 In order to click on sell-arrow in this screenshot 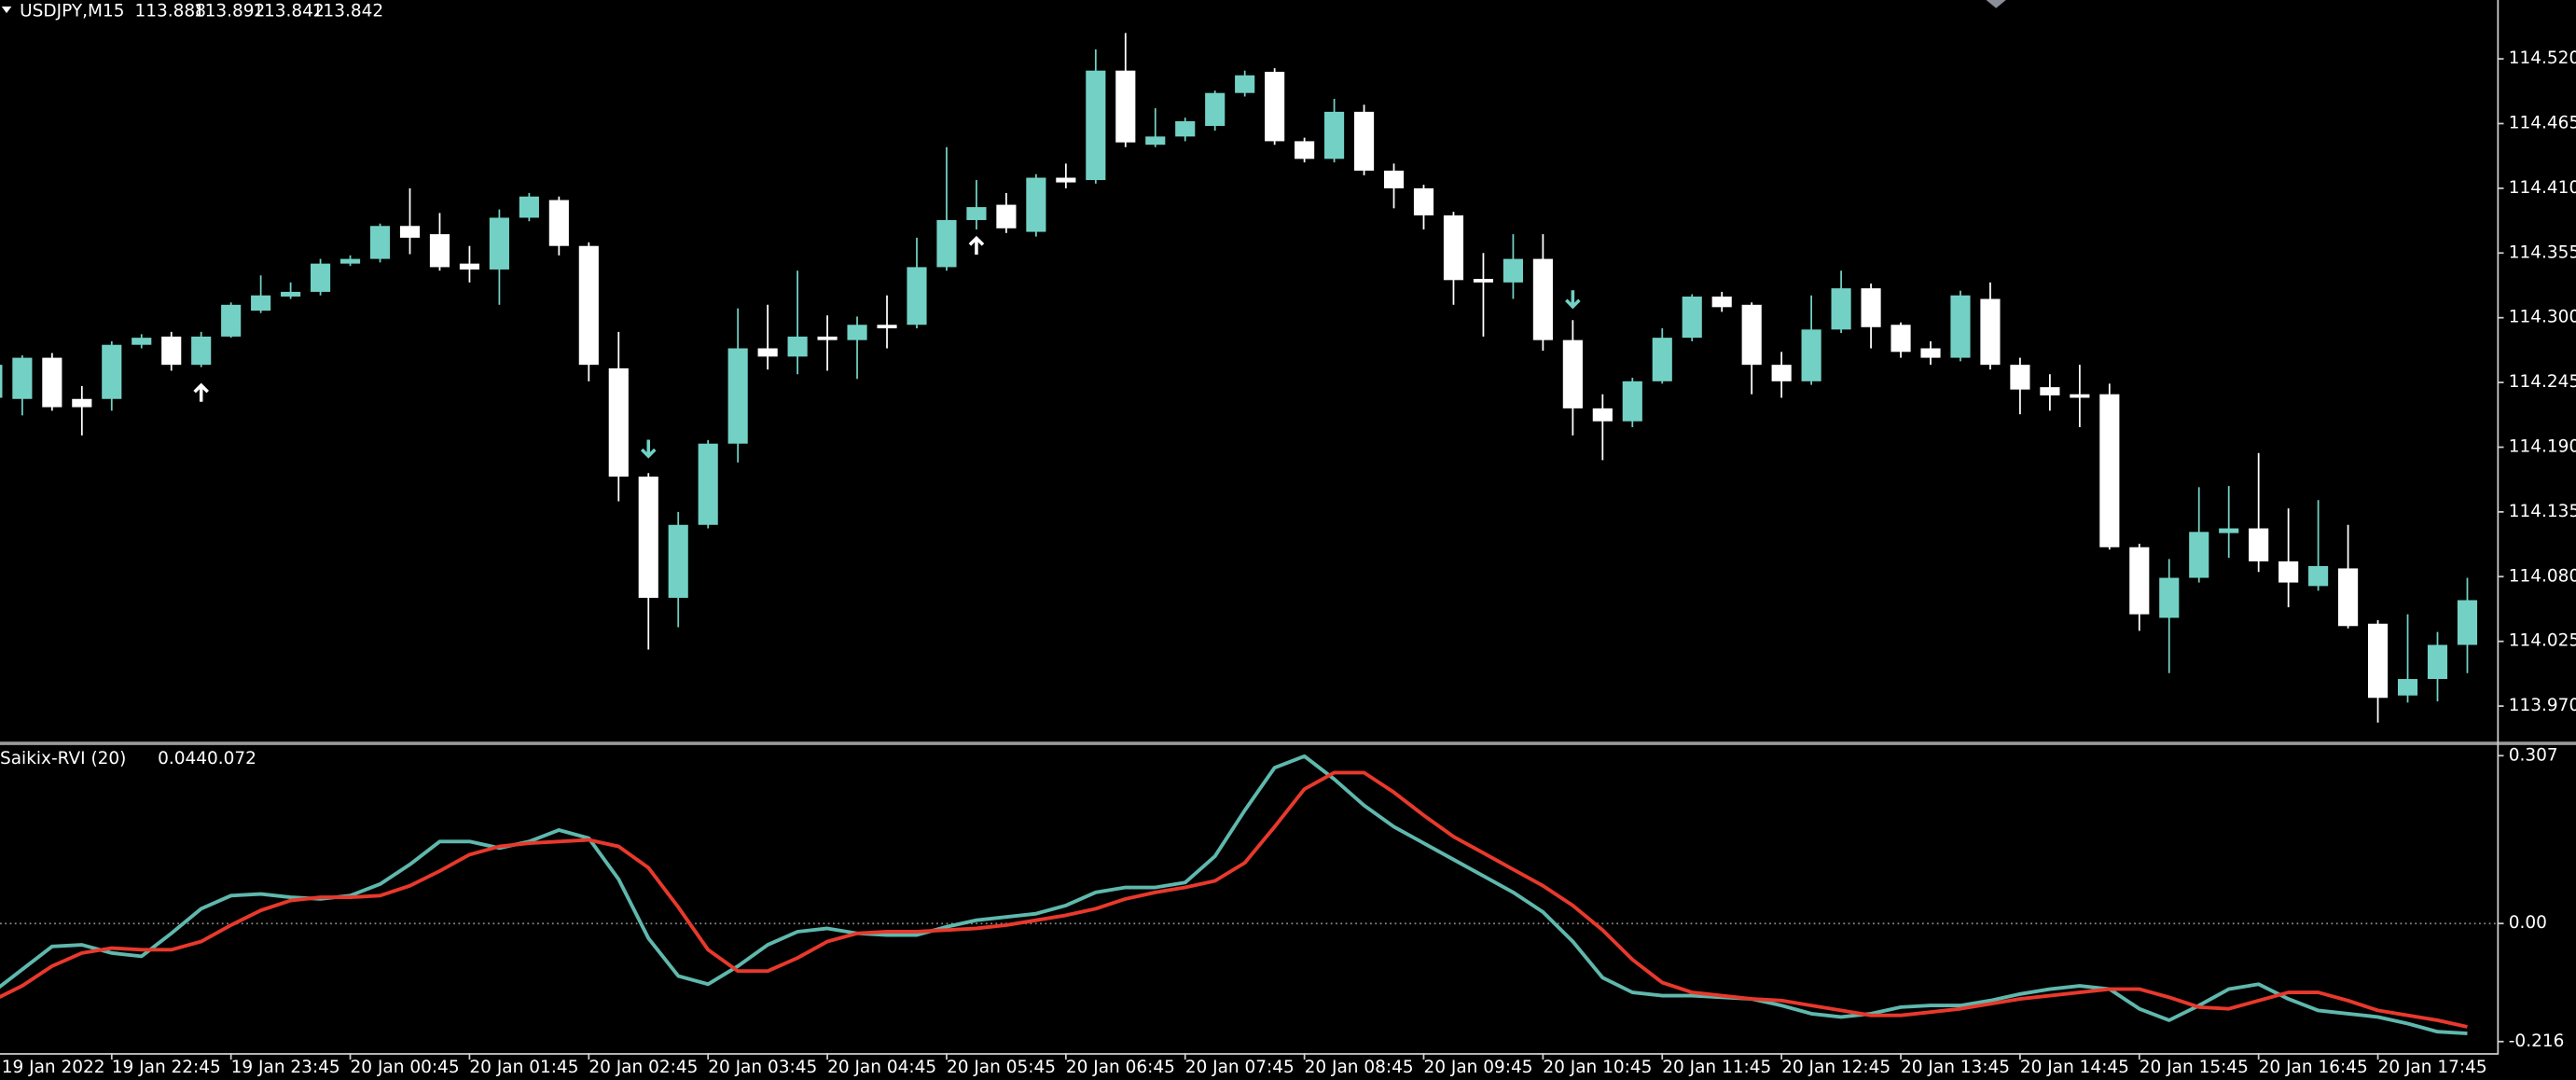, I will do `click(1573, 300)`.